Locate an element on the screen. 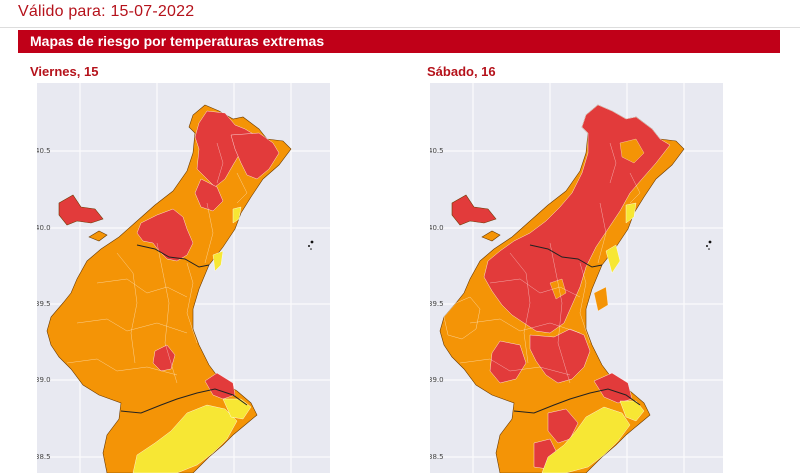  top-divider is located at coordinates (400, 27).